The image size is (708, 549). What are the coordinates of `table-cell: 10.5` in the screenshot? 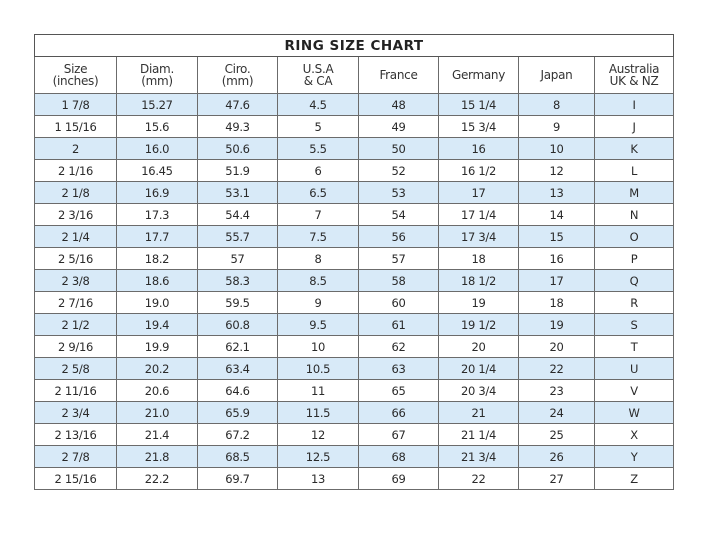 It's located at (318, 368).